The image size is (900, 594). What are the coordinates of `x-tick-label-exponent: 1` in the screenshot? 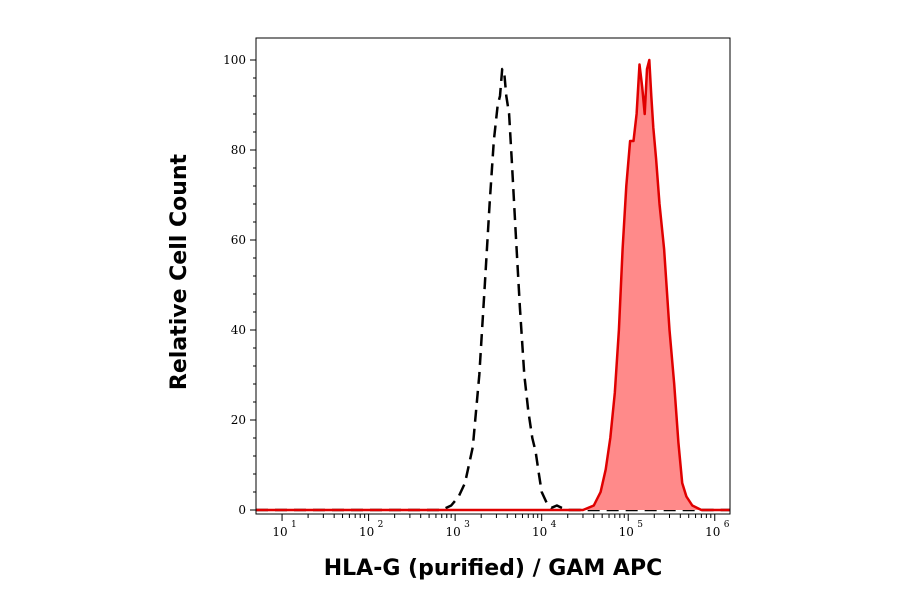 It's located at (294, 525).